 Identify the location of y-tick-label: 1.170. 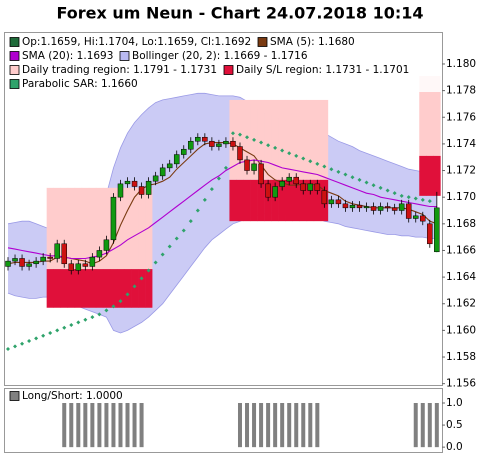
(461, 197).